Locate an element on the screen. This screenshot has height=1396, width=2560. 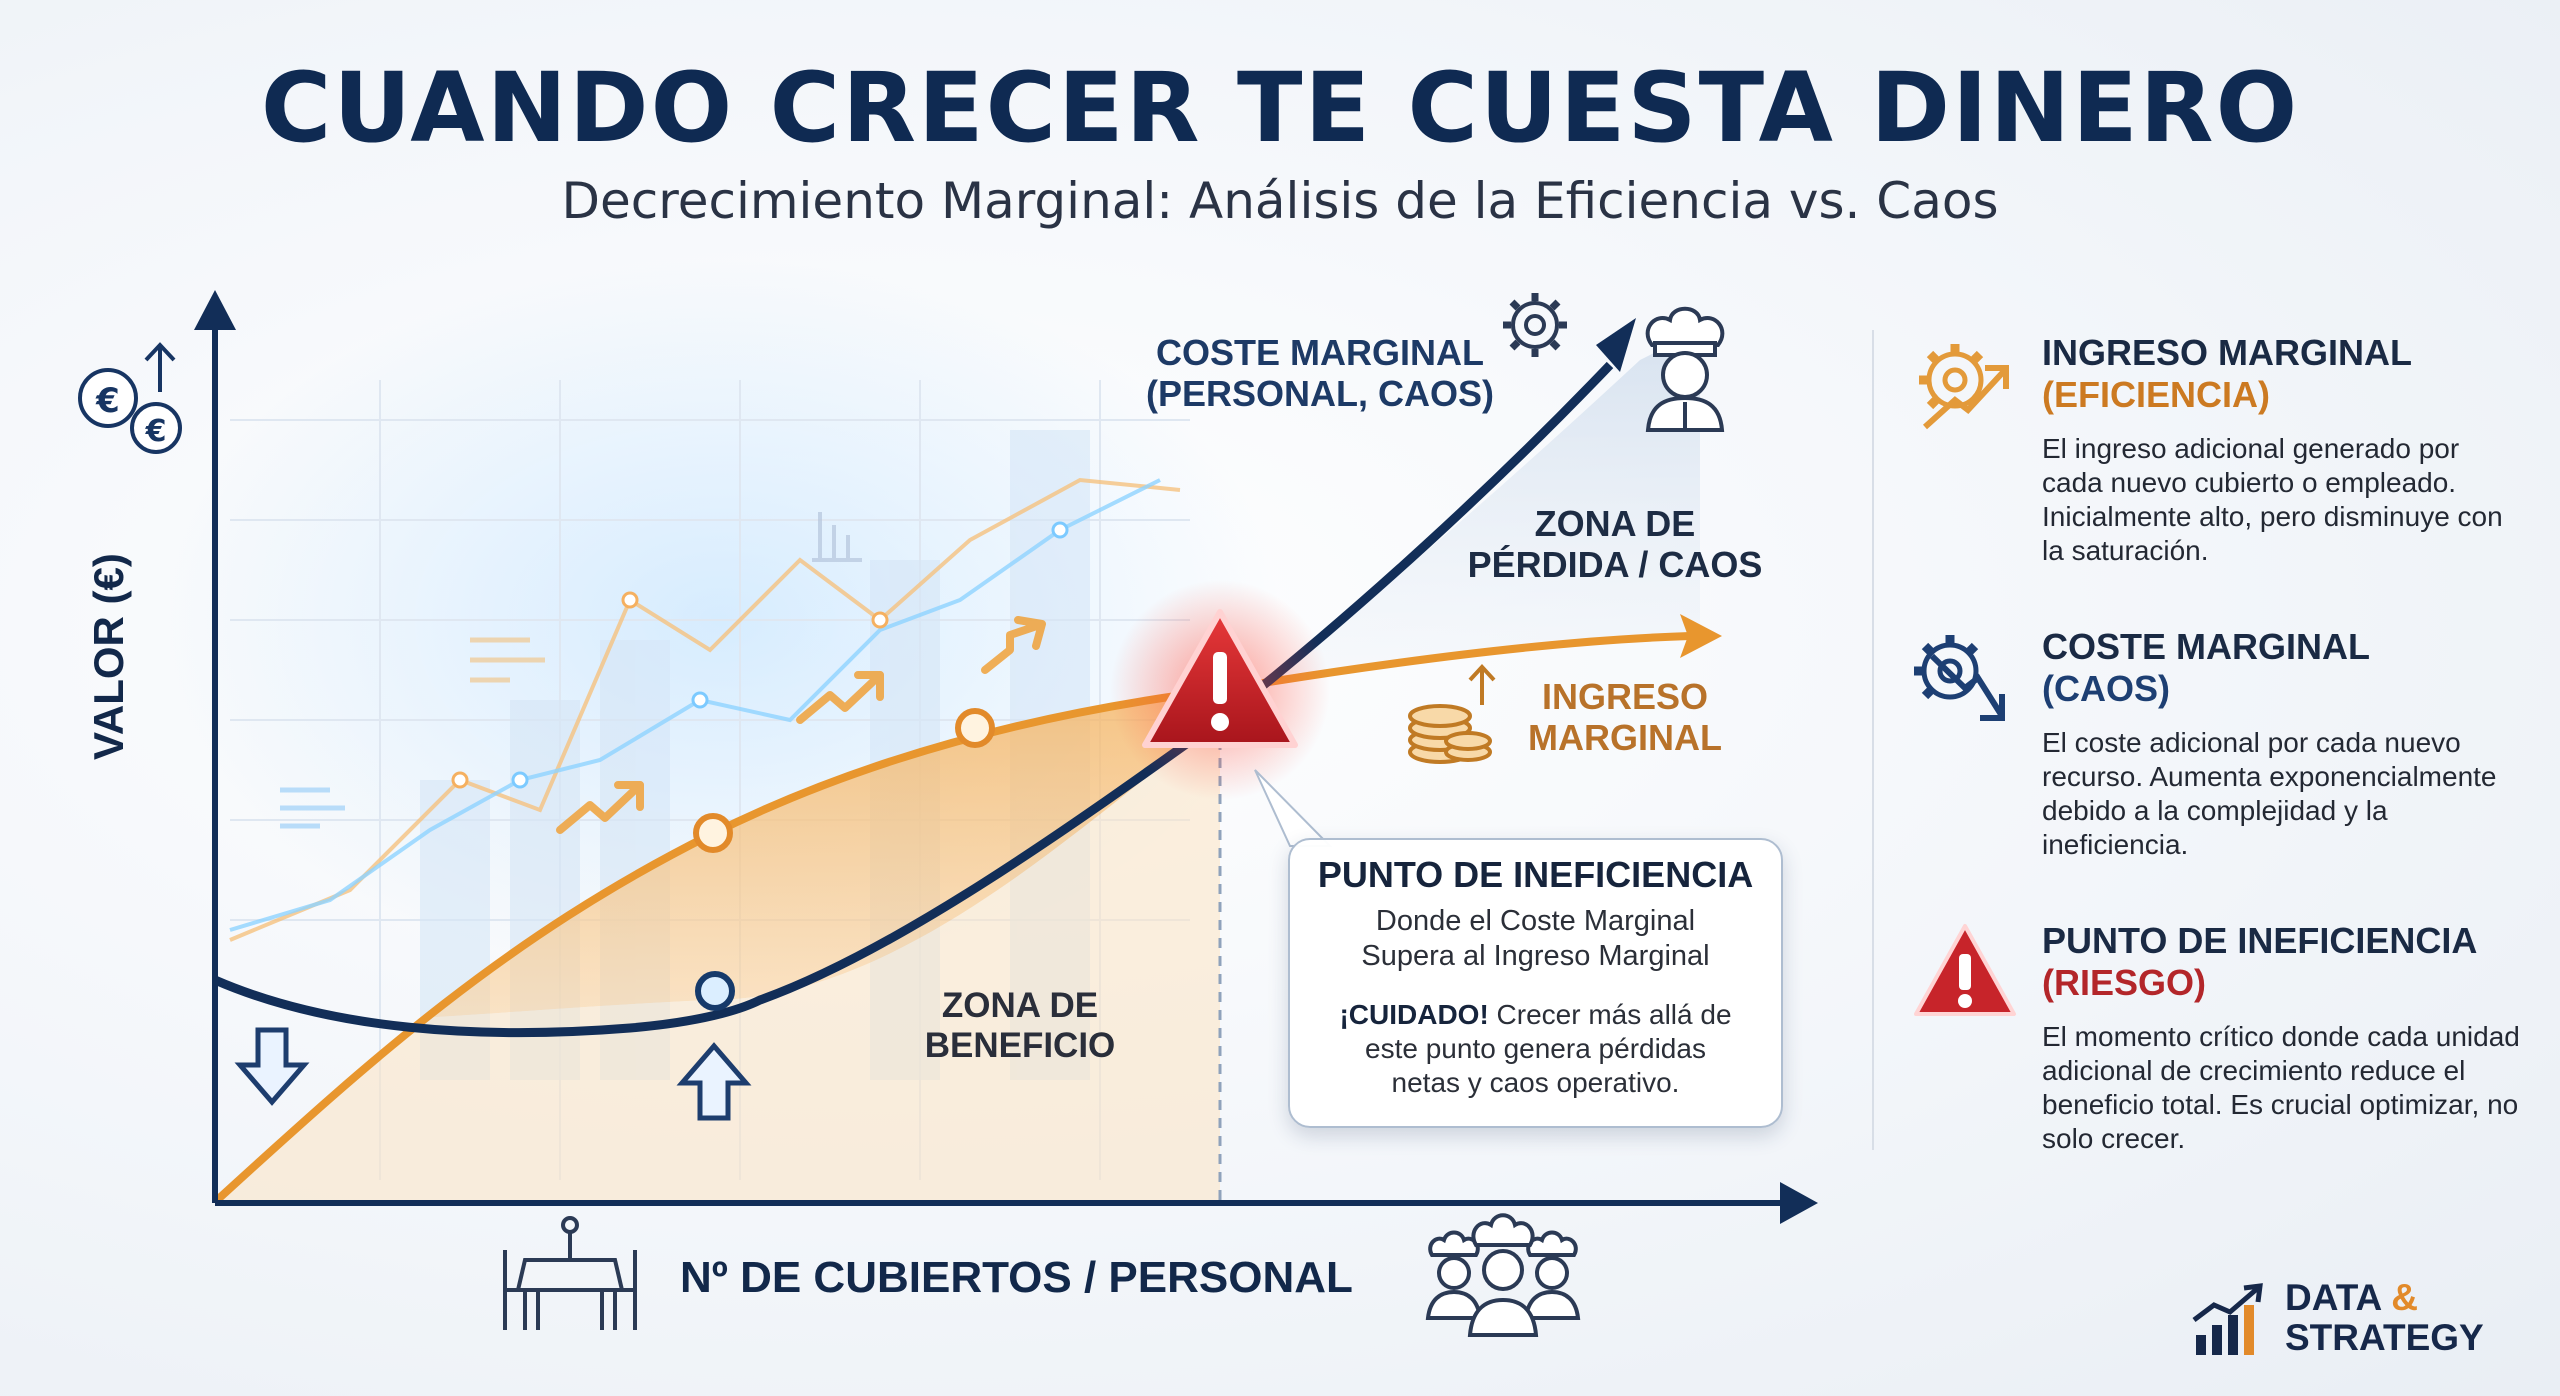
zona-beneficio-area is located at coordinates (717, 948).